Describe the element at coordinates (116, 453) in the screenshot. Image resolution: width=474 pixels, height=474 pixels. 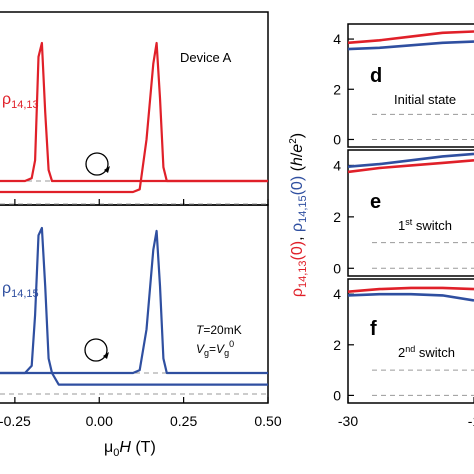
I see `xlabel-sub0: 0` at that location.